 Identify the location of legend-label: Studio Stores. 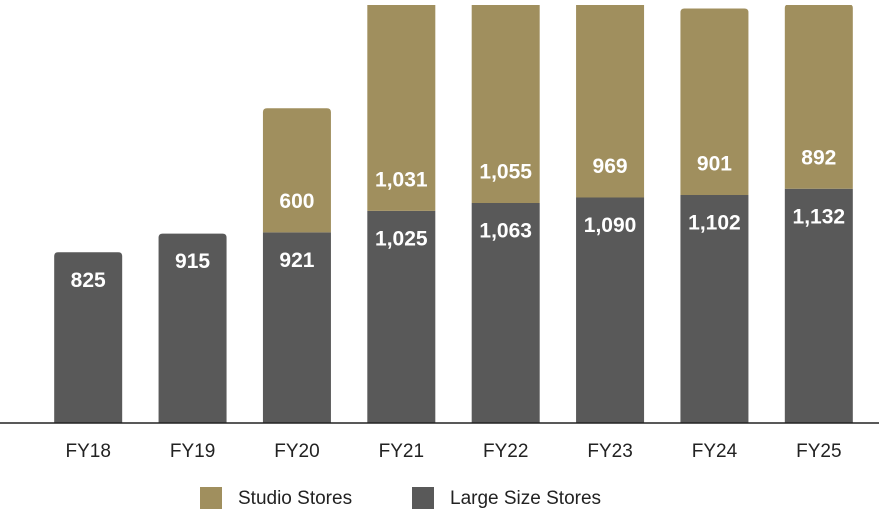
(295, 498).